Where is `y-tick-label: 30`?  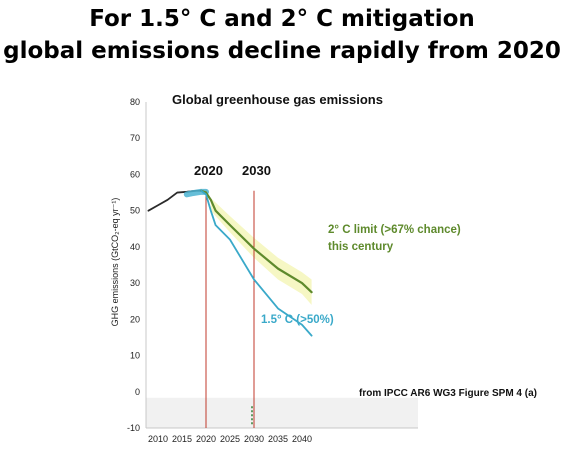 y-tick-label: 30 is located at coordinates (135, 283).